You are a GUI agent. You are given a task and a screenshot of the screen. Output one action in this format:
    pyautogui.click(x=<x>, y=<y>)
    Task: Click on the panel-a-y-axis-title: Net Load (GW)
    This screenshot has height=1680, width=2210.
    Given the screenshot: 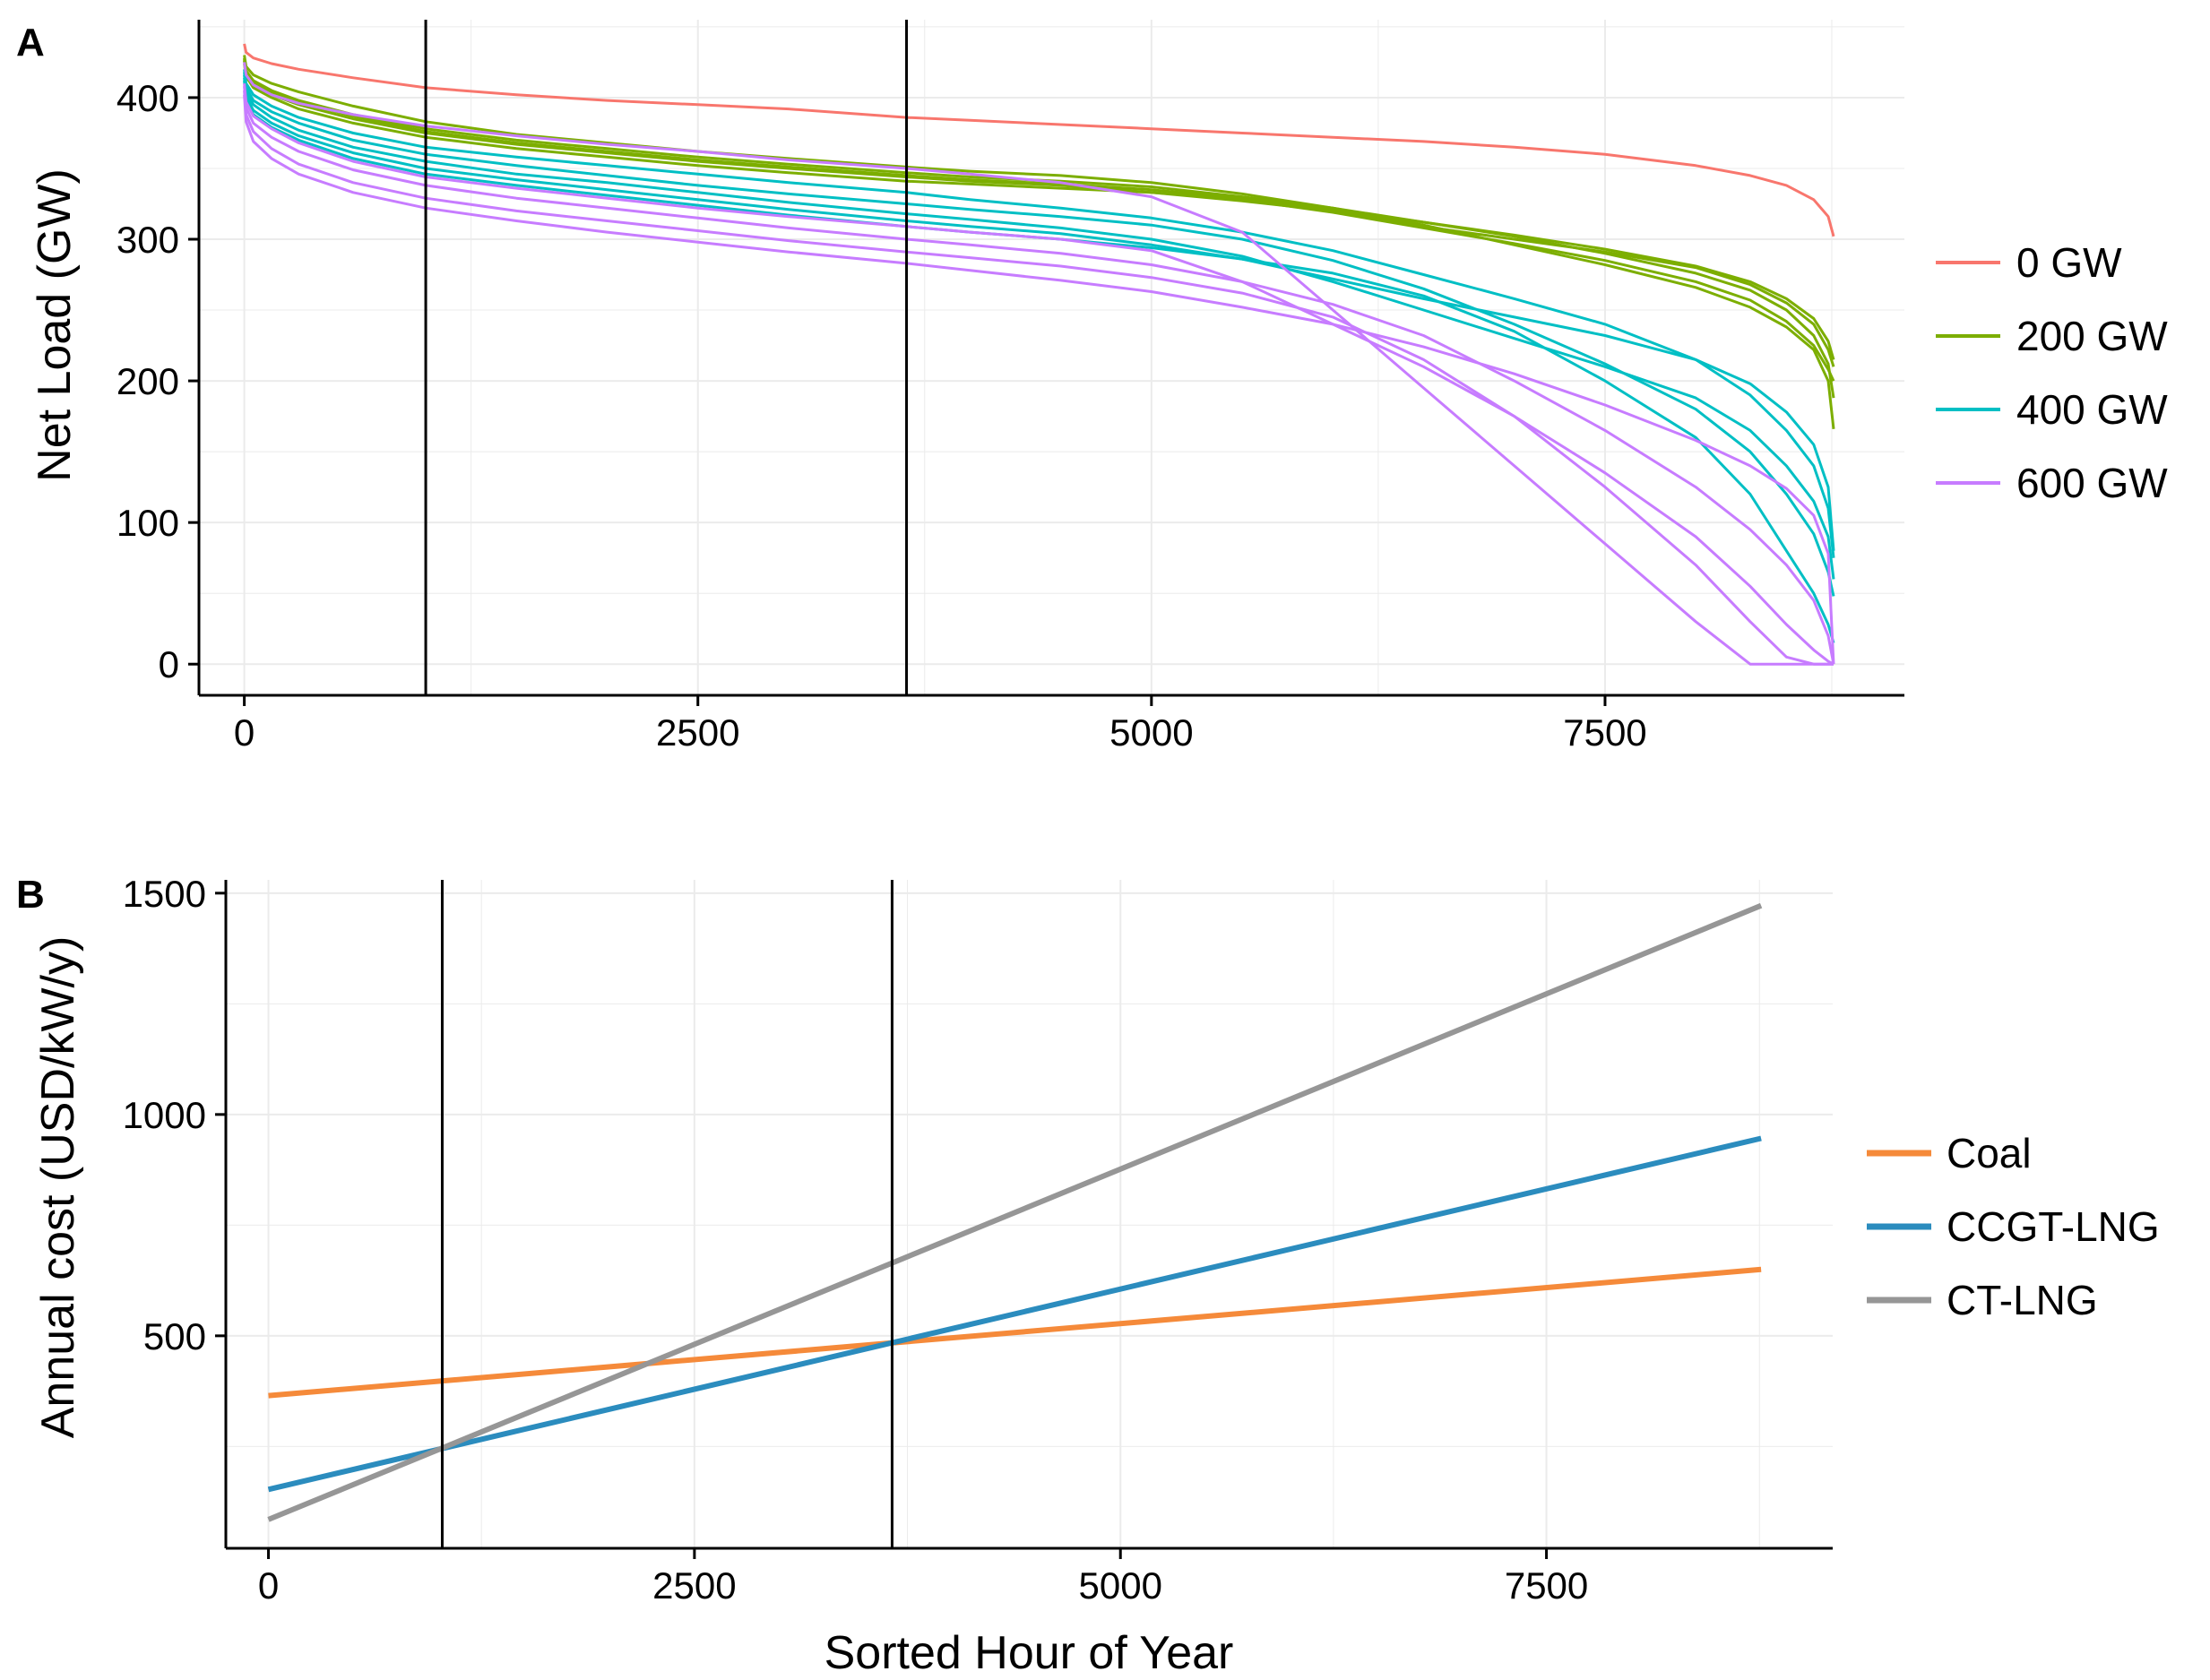 What is the action you would take?
    pyautogui.click(x=55, y=325)
    